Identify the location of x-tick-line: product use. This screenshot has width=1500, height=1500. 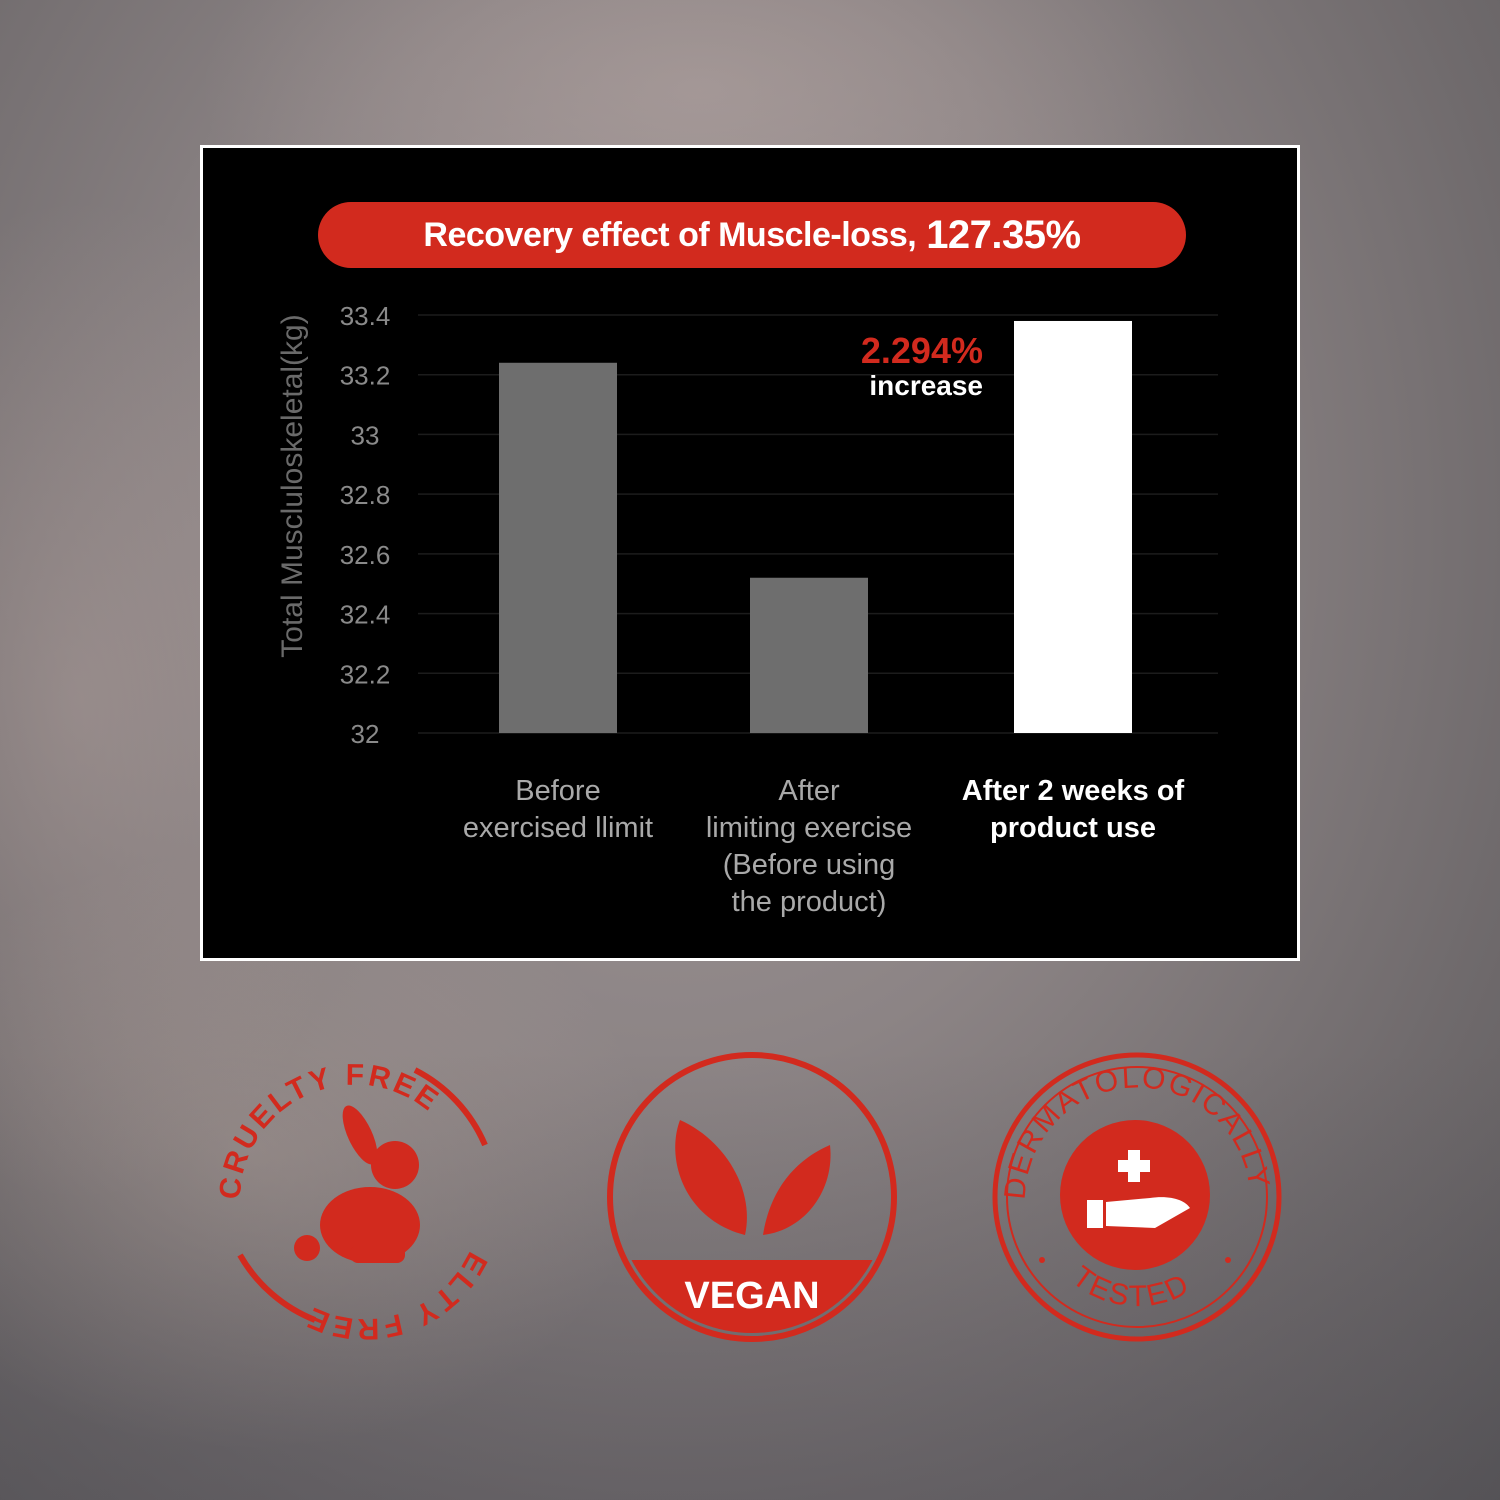
(1073, 828).